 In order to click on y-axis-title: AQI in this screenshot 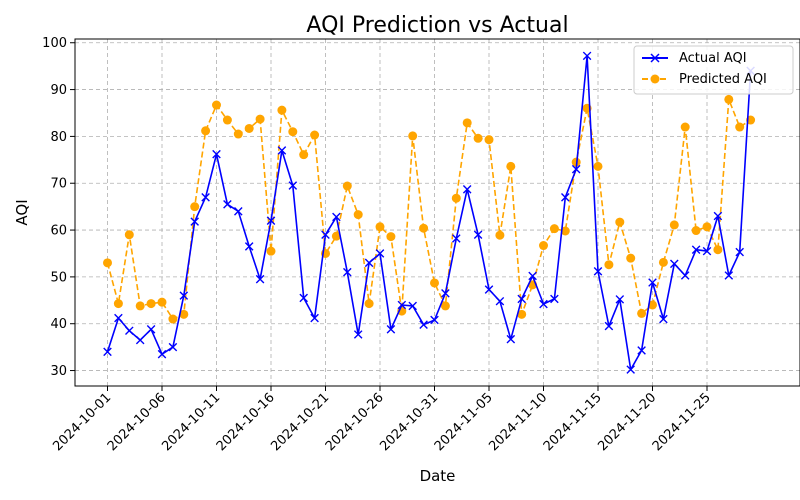, I will do `click(22, 212)`.